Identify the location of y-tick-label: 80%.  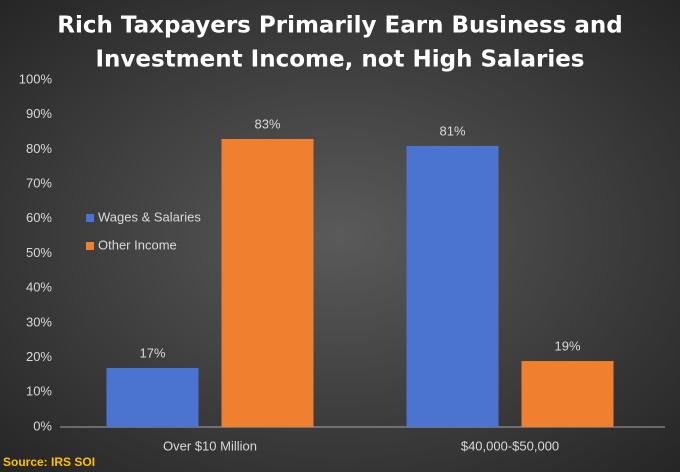
(39, 148).